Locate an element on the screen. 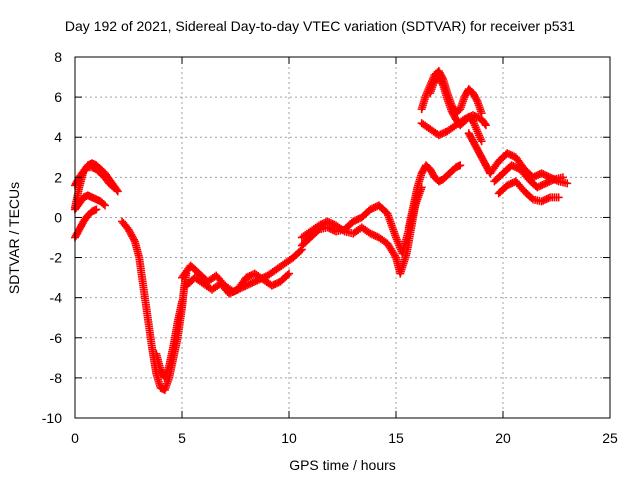 This screenshot has width=640, height=480. y-tick-label: -8 is located at coordinates (56, 378).